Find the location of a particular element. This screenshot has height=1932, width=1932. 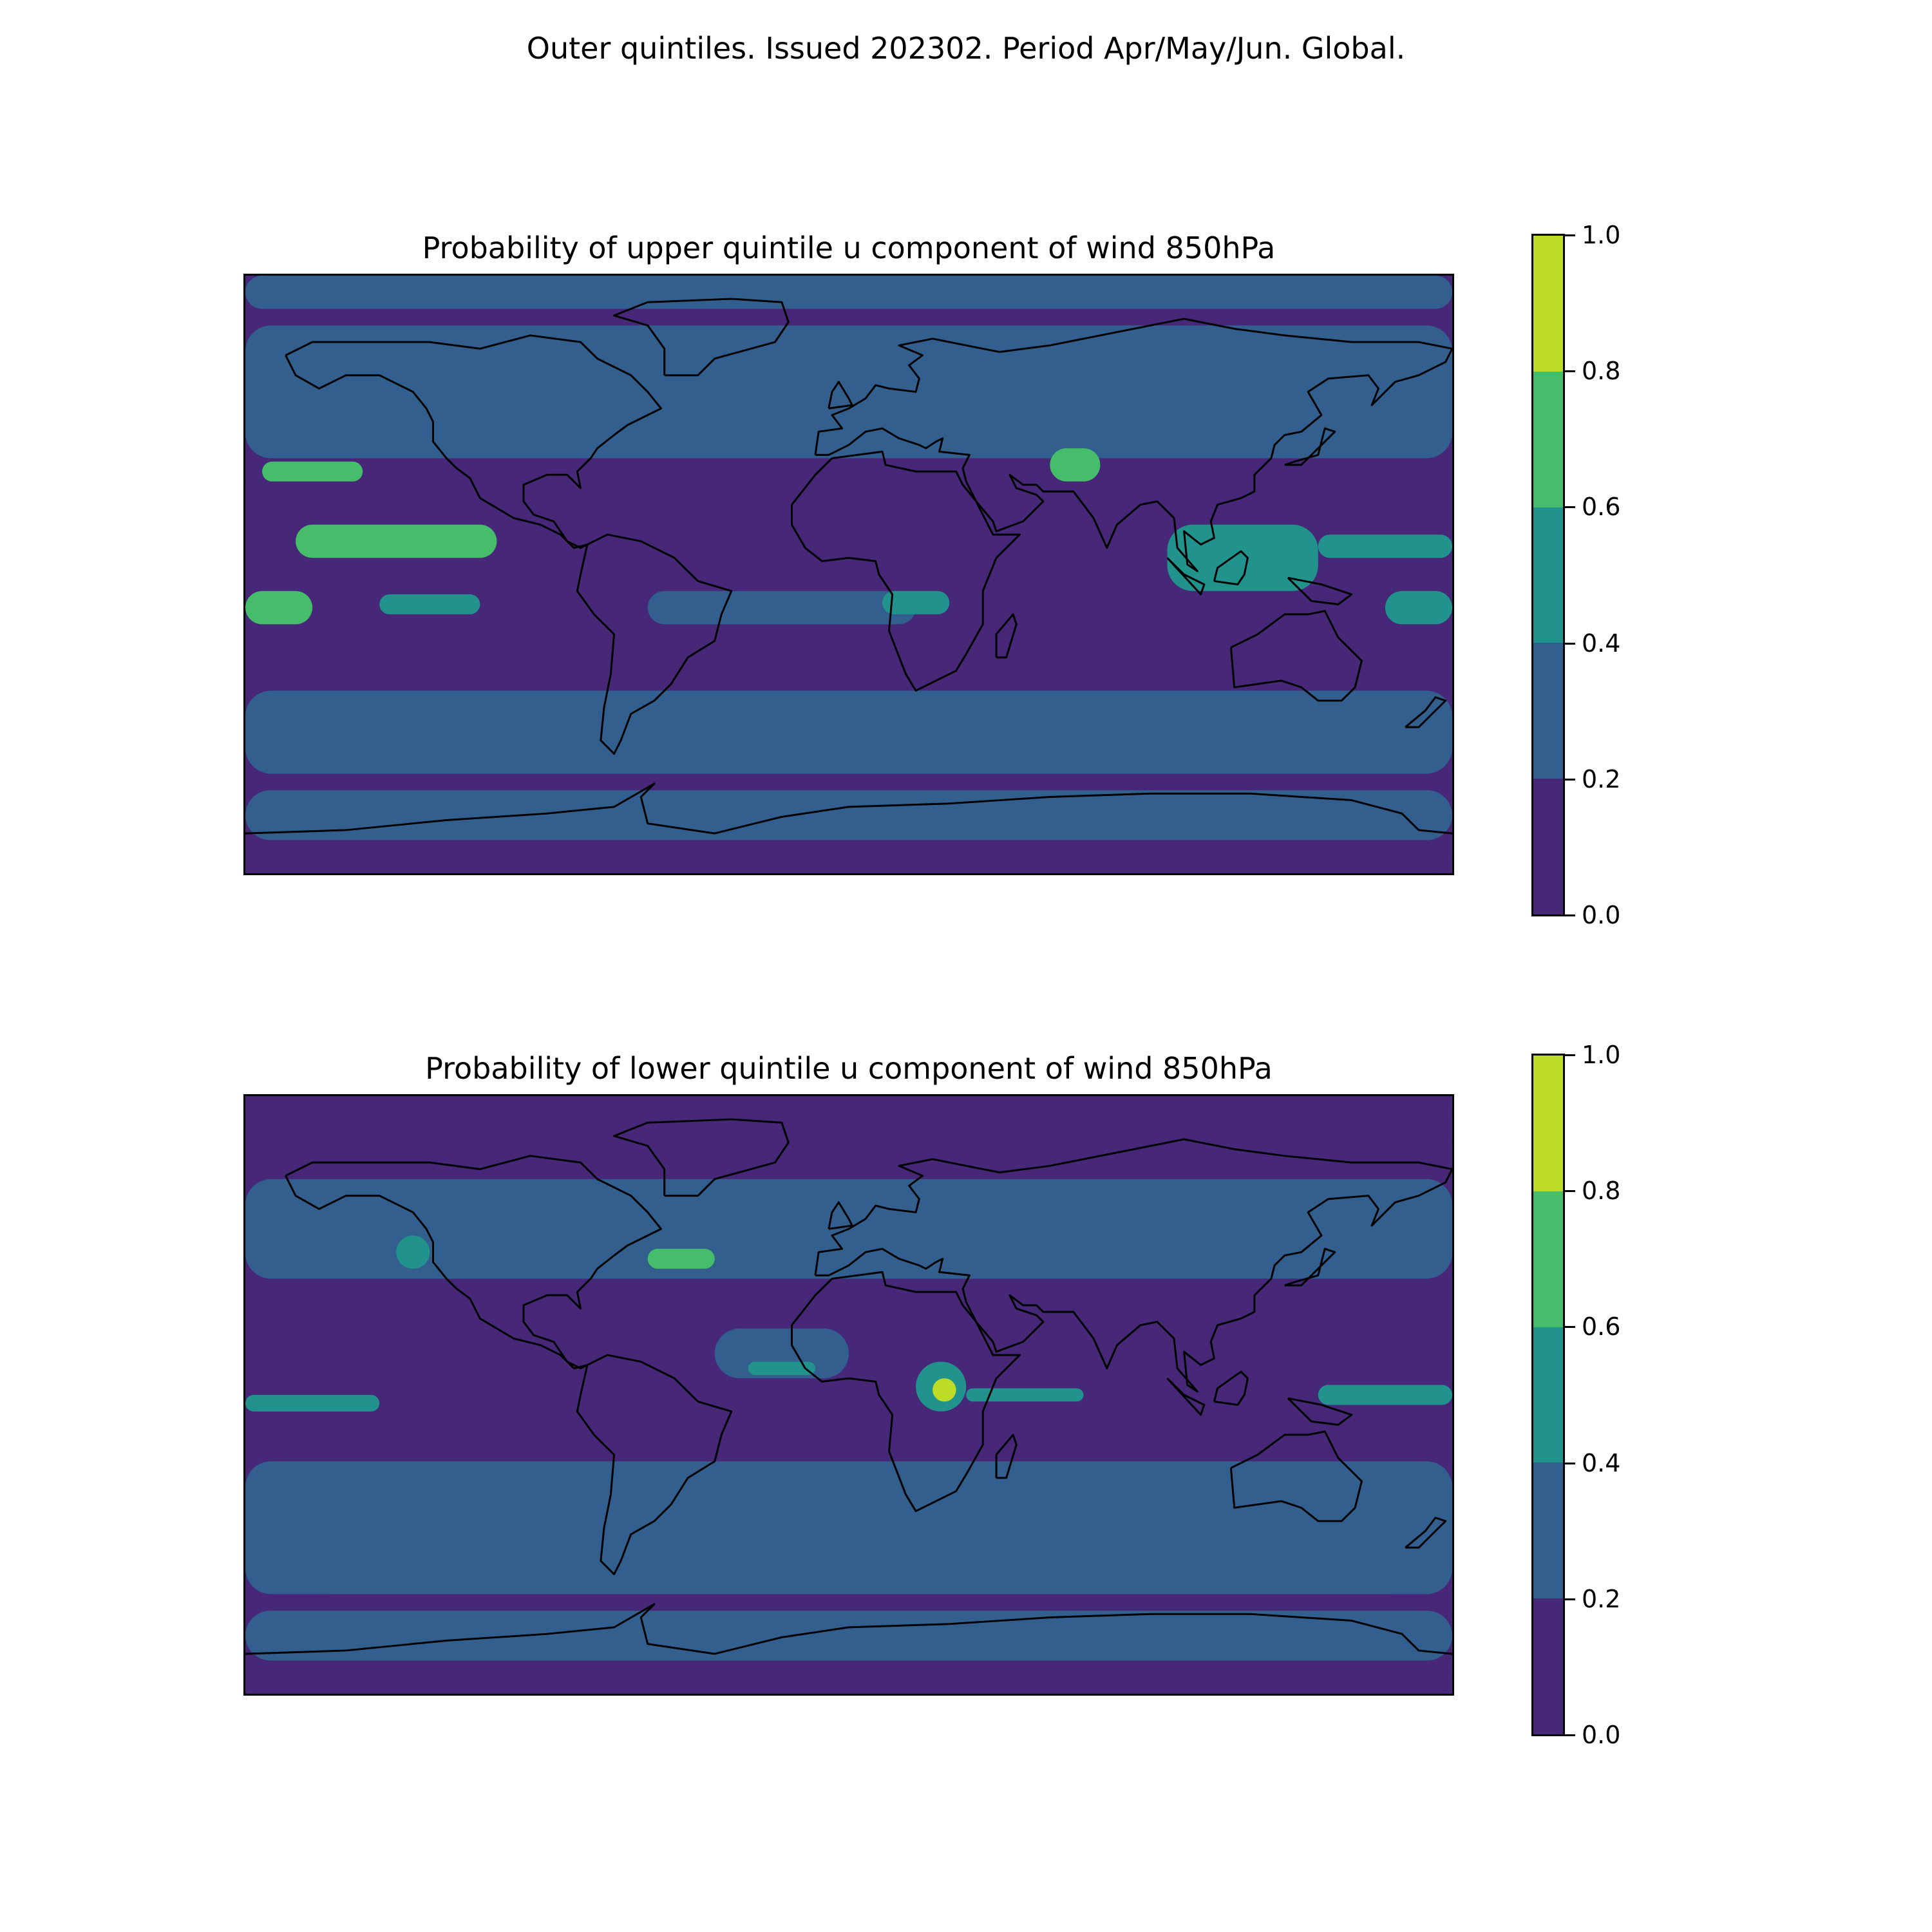

lower-colorbar-tick-label: 1.0 is located at coordinates (1601, 1055).